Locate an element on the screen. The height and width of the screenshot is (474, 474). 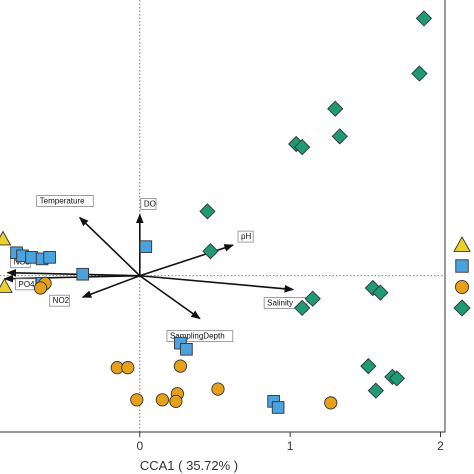
legend-diamond-marker is located at coordinates (462, 308).